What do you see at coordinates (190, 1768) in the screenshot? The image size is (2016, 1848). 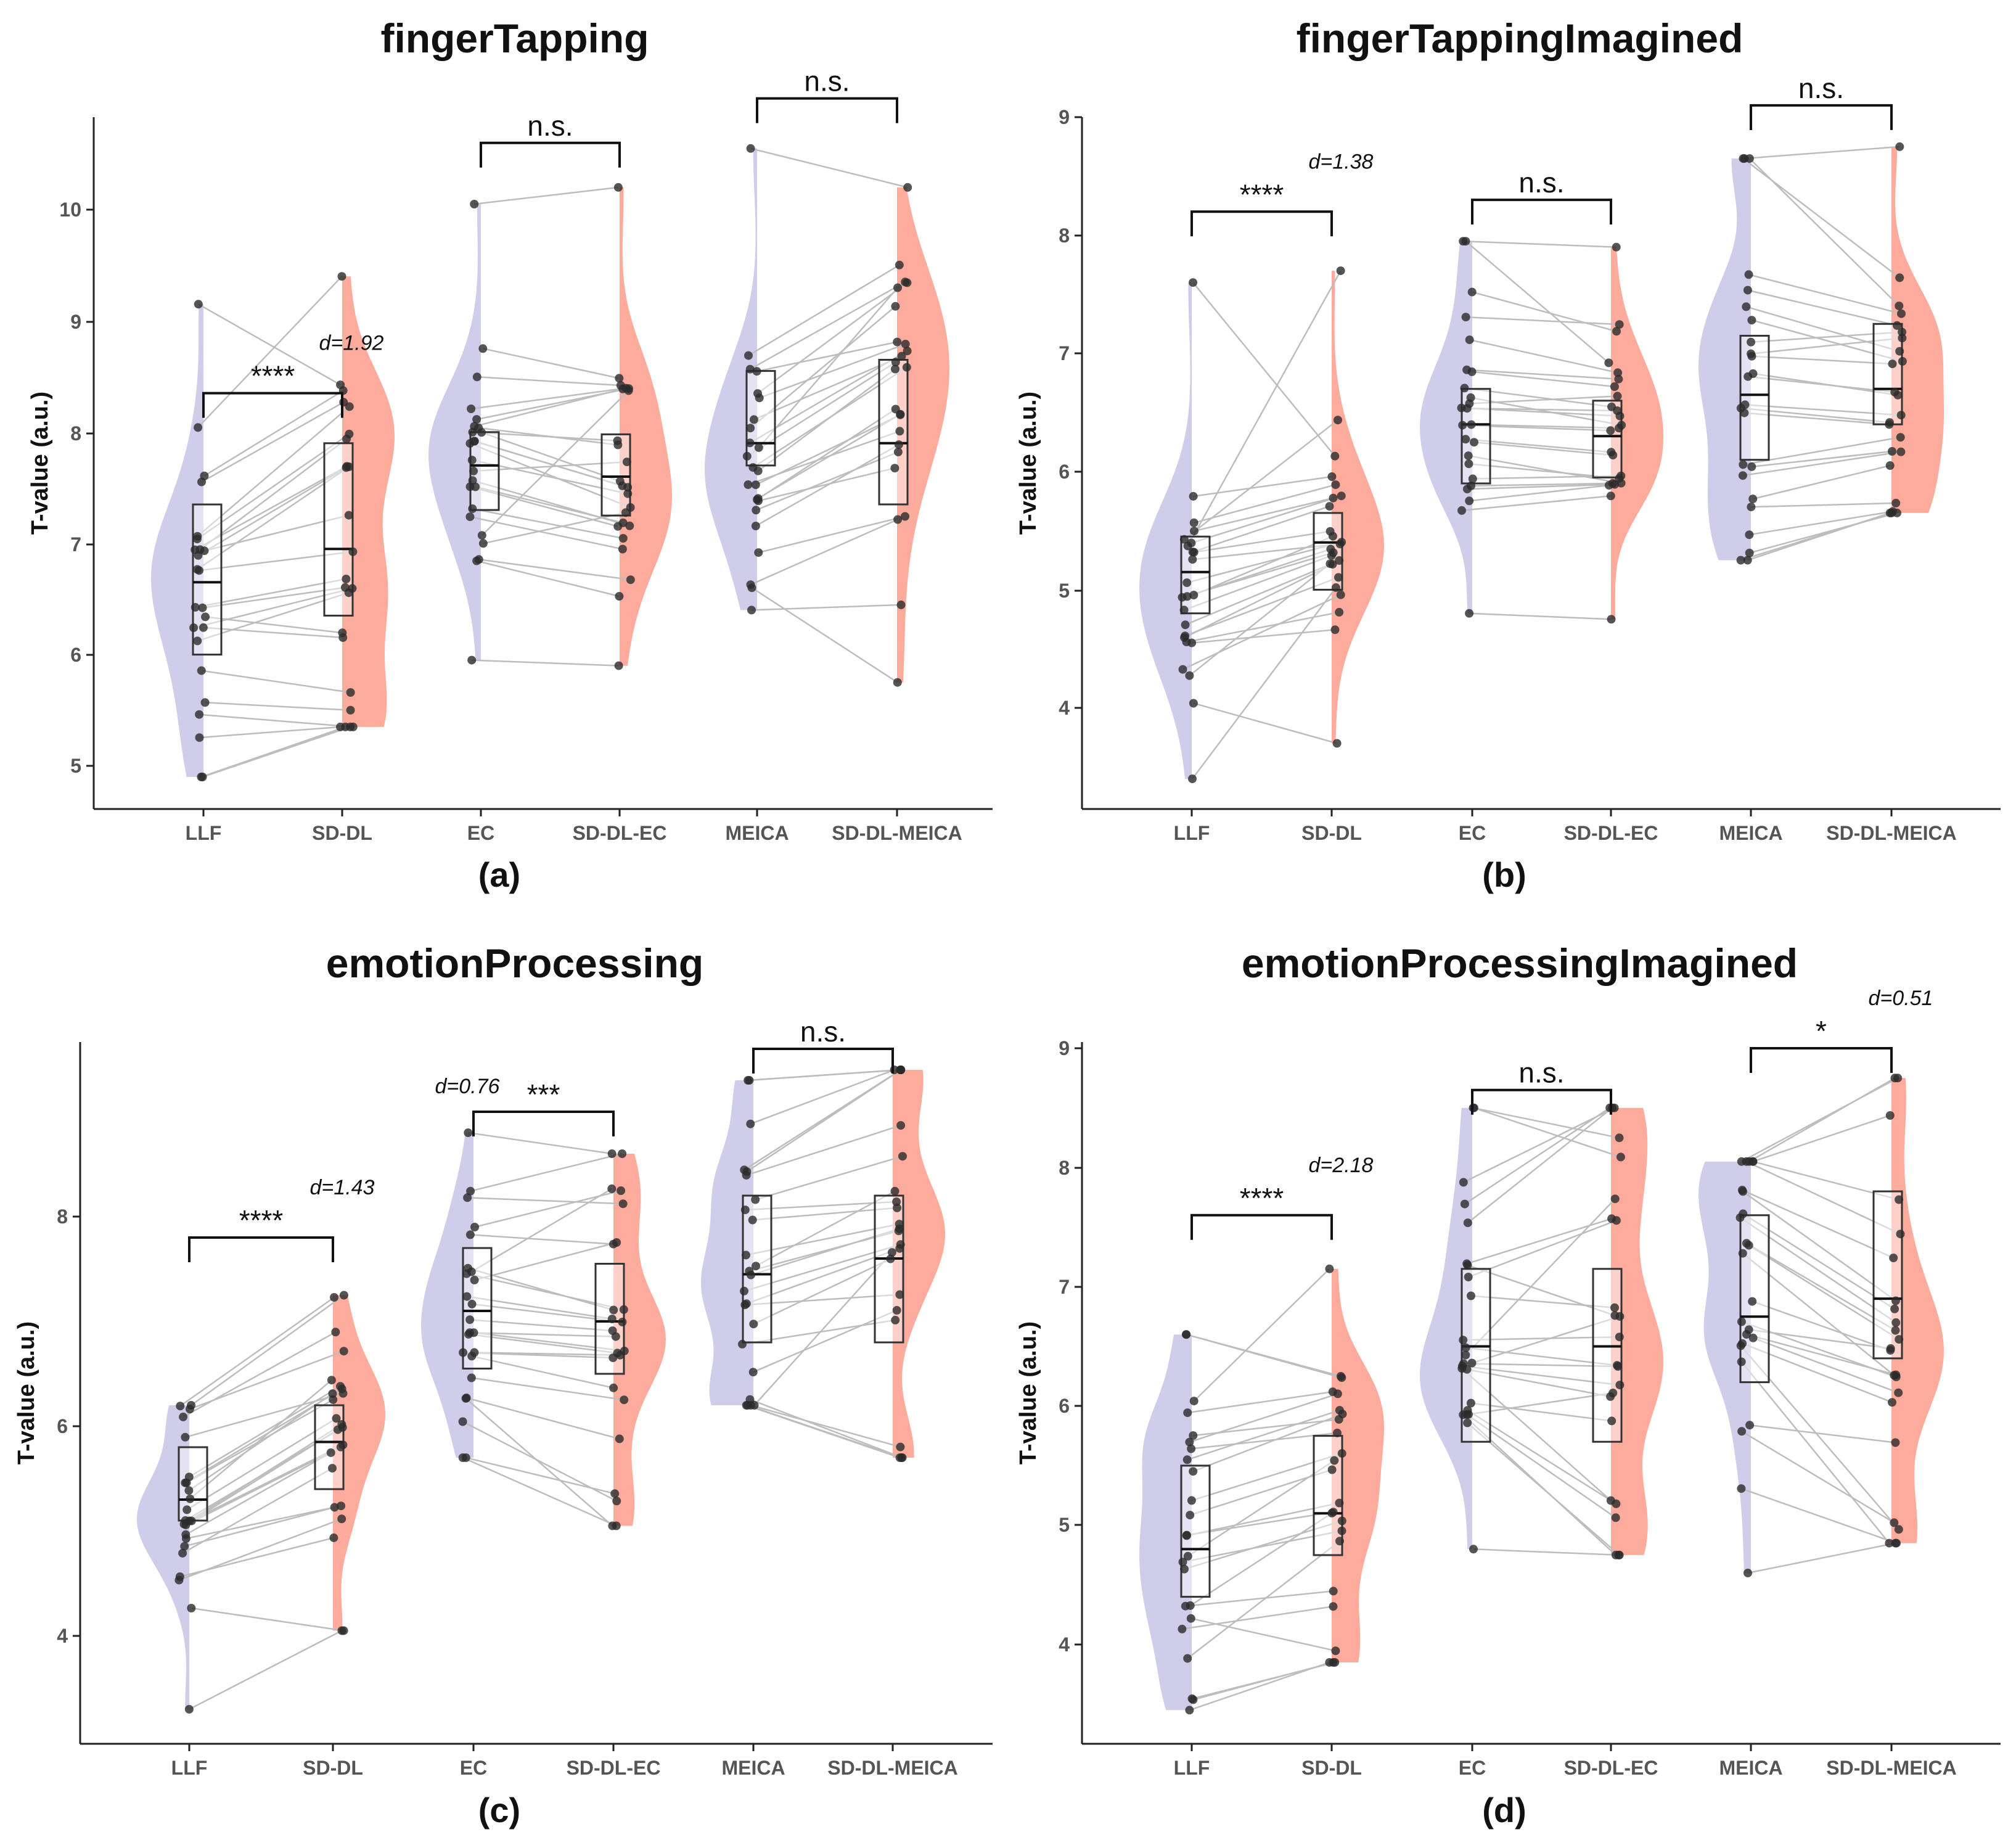 I see `x-tick-label: LLF` at bounding box center [190, 1768].